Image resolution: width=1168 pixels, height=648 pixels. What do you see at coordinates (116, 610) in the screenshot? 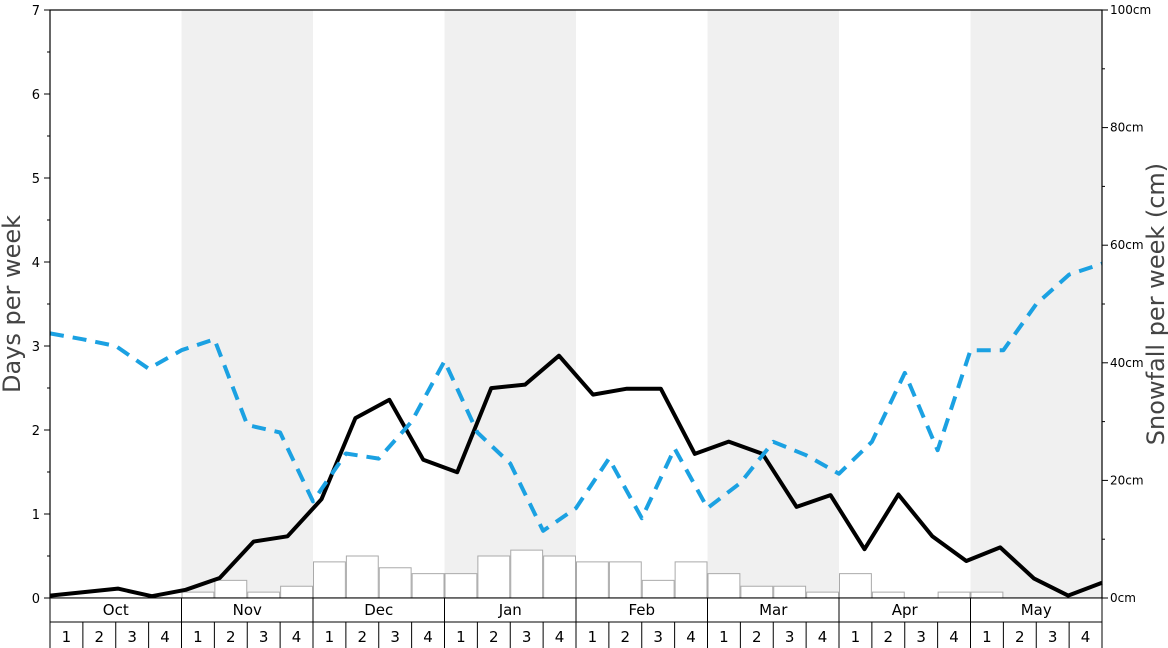
I see `month-label-oct: Oct` at bounding box center [116, 610].